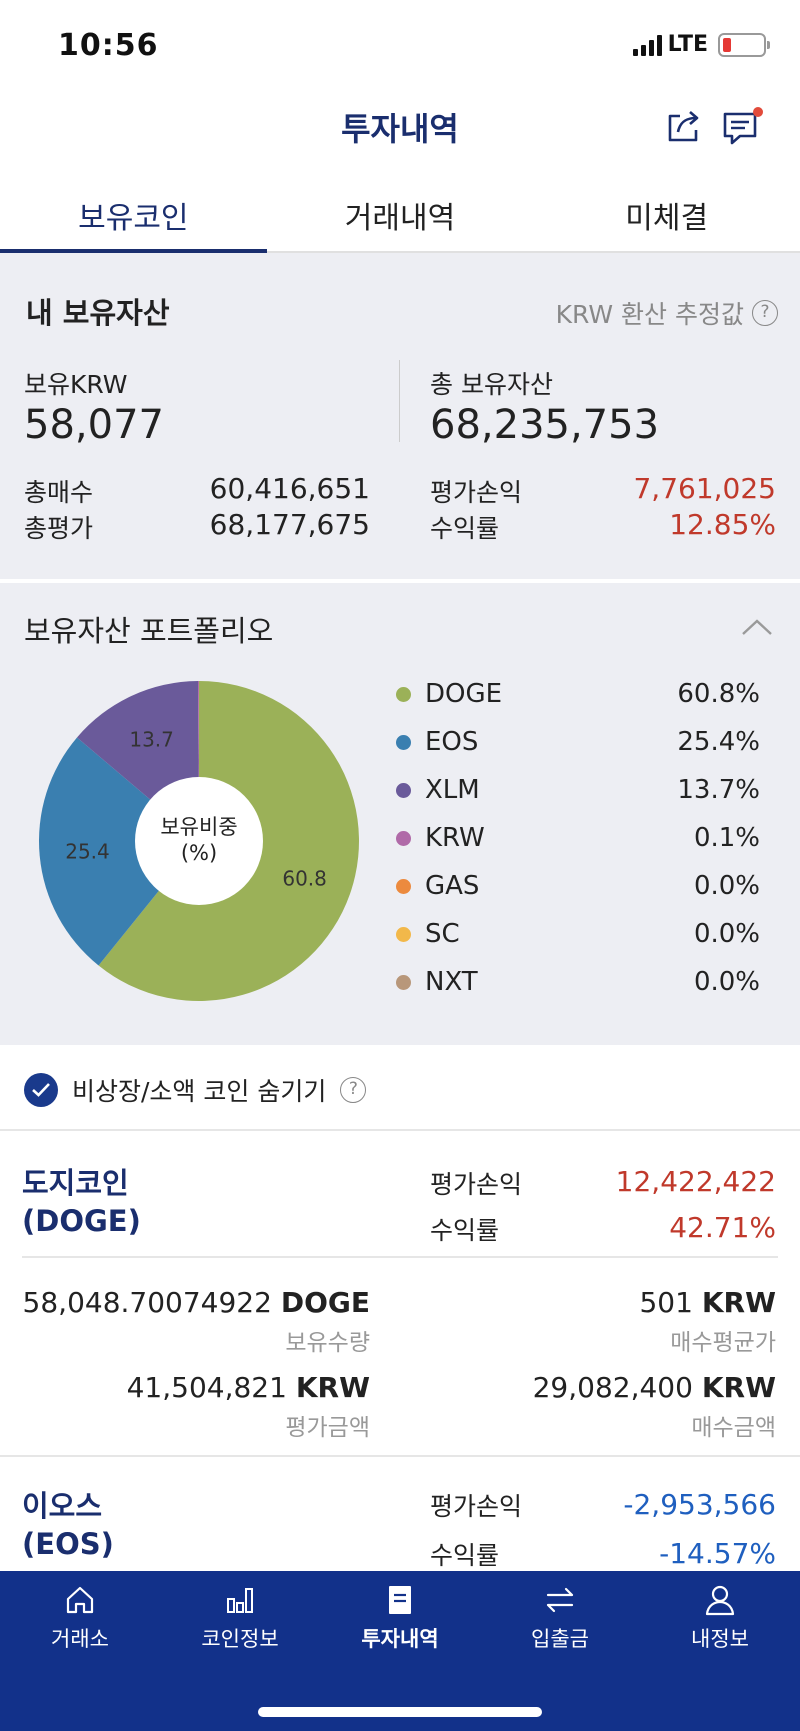 This screenshot has width=800, height=1731. I want to click on legend-name: EOS, so click(452, 742).